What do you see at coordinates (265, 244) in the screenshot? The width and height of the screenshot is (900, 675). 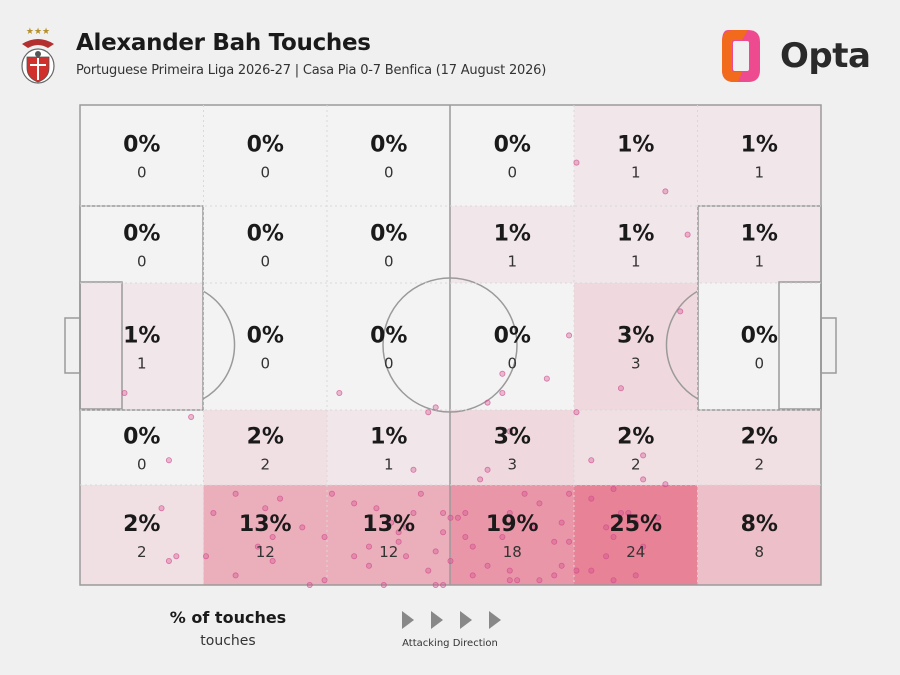 I see `heat-cell-r2-c2` at bounding box center [265, 244].